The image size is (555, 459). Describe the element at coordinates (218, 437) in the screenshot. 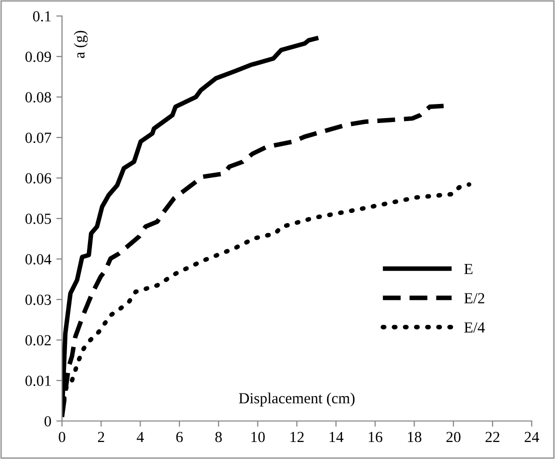

I see `x-tick-label: 8` at that location.